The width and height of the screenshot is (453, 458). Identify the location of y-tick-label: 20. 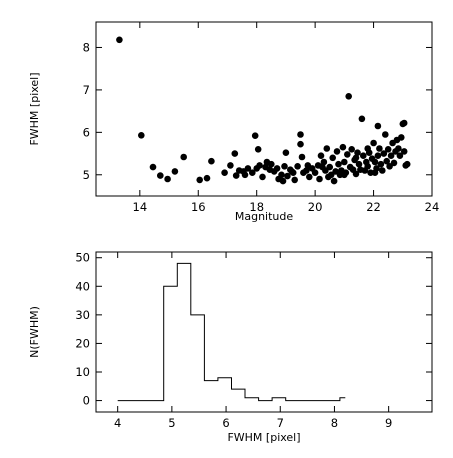
(82, 343).